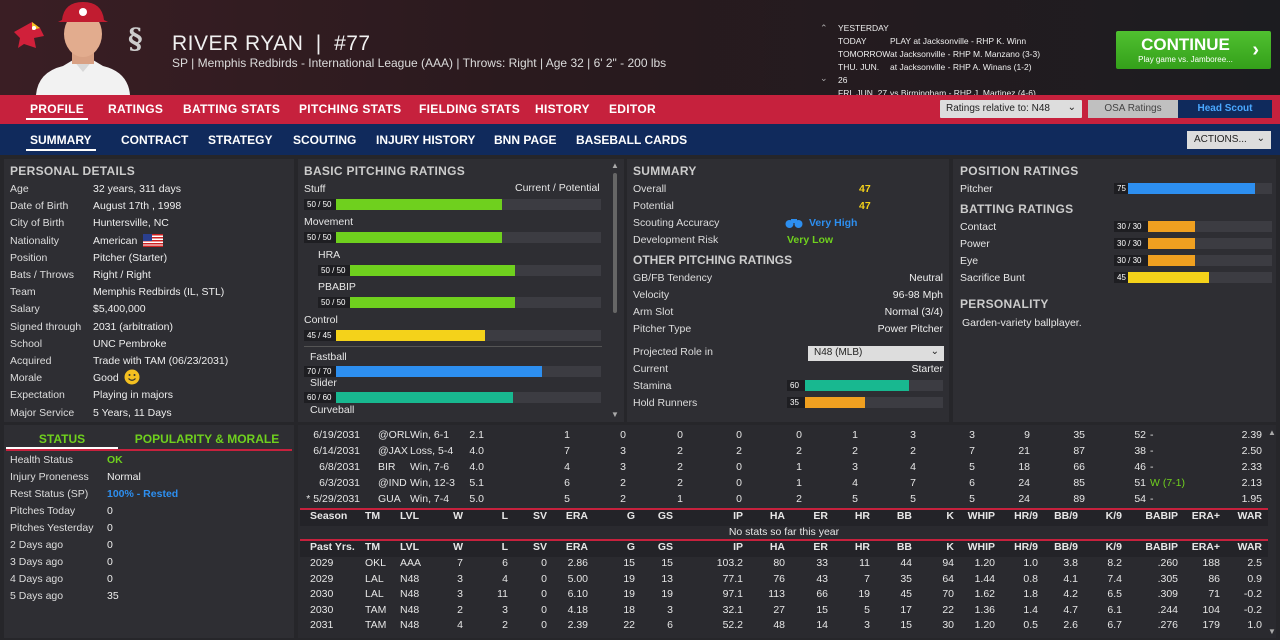 This screenshot has height=640, width=1280. I want to click on rating-bar: 30 / 30, so click(1193, 226).